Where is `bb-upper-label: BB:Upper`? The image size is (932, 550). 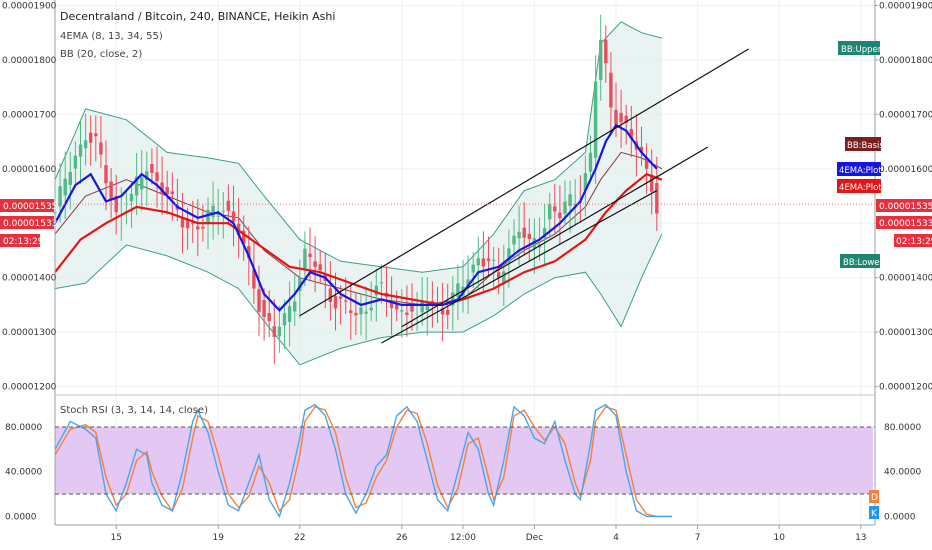 bb-upper-label: BB:Upper is located at coordinates (861, 50).